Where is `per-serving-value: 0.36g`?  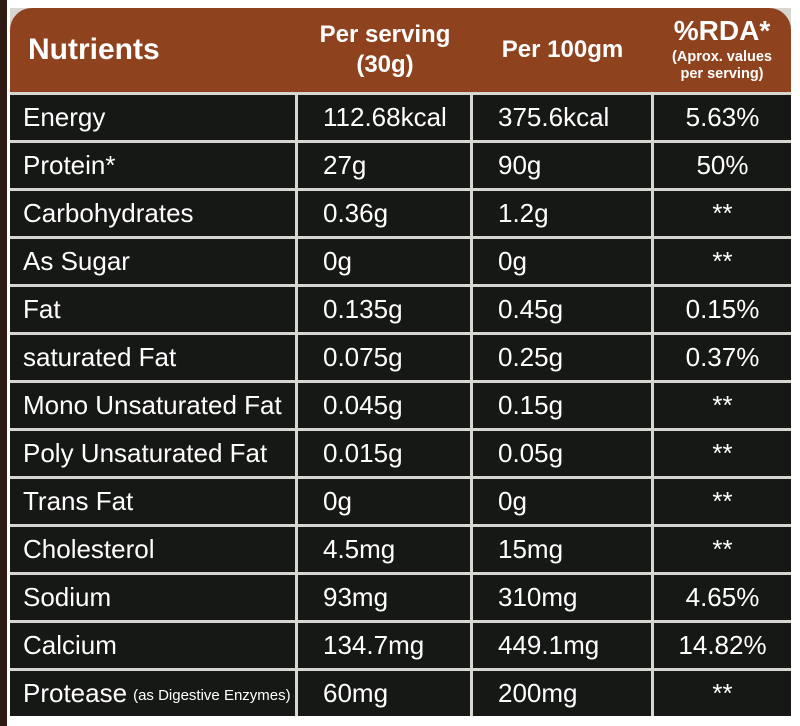
per-serving-value: 0.36g is located at coordinates (356, 213).